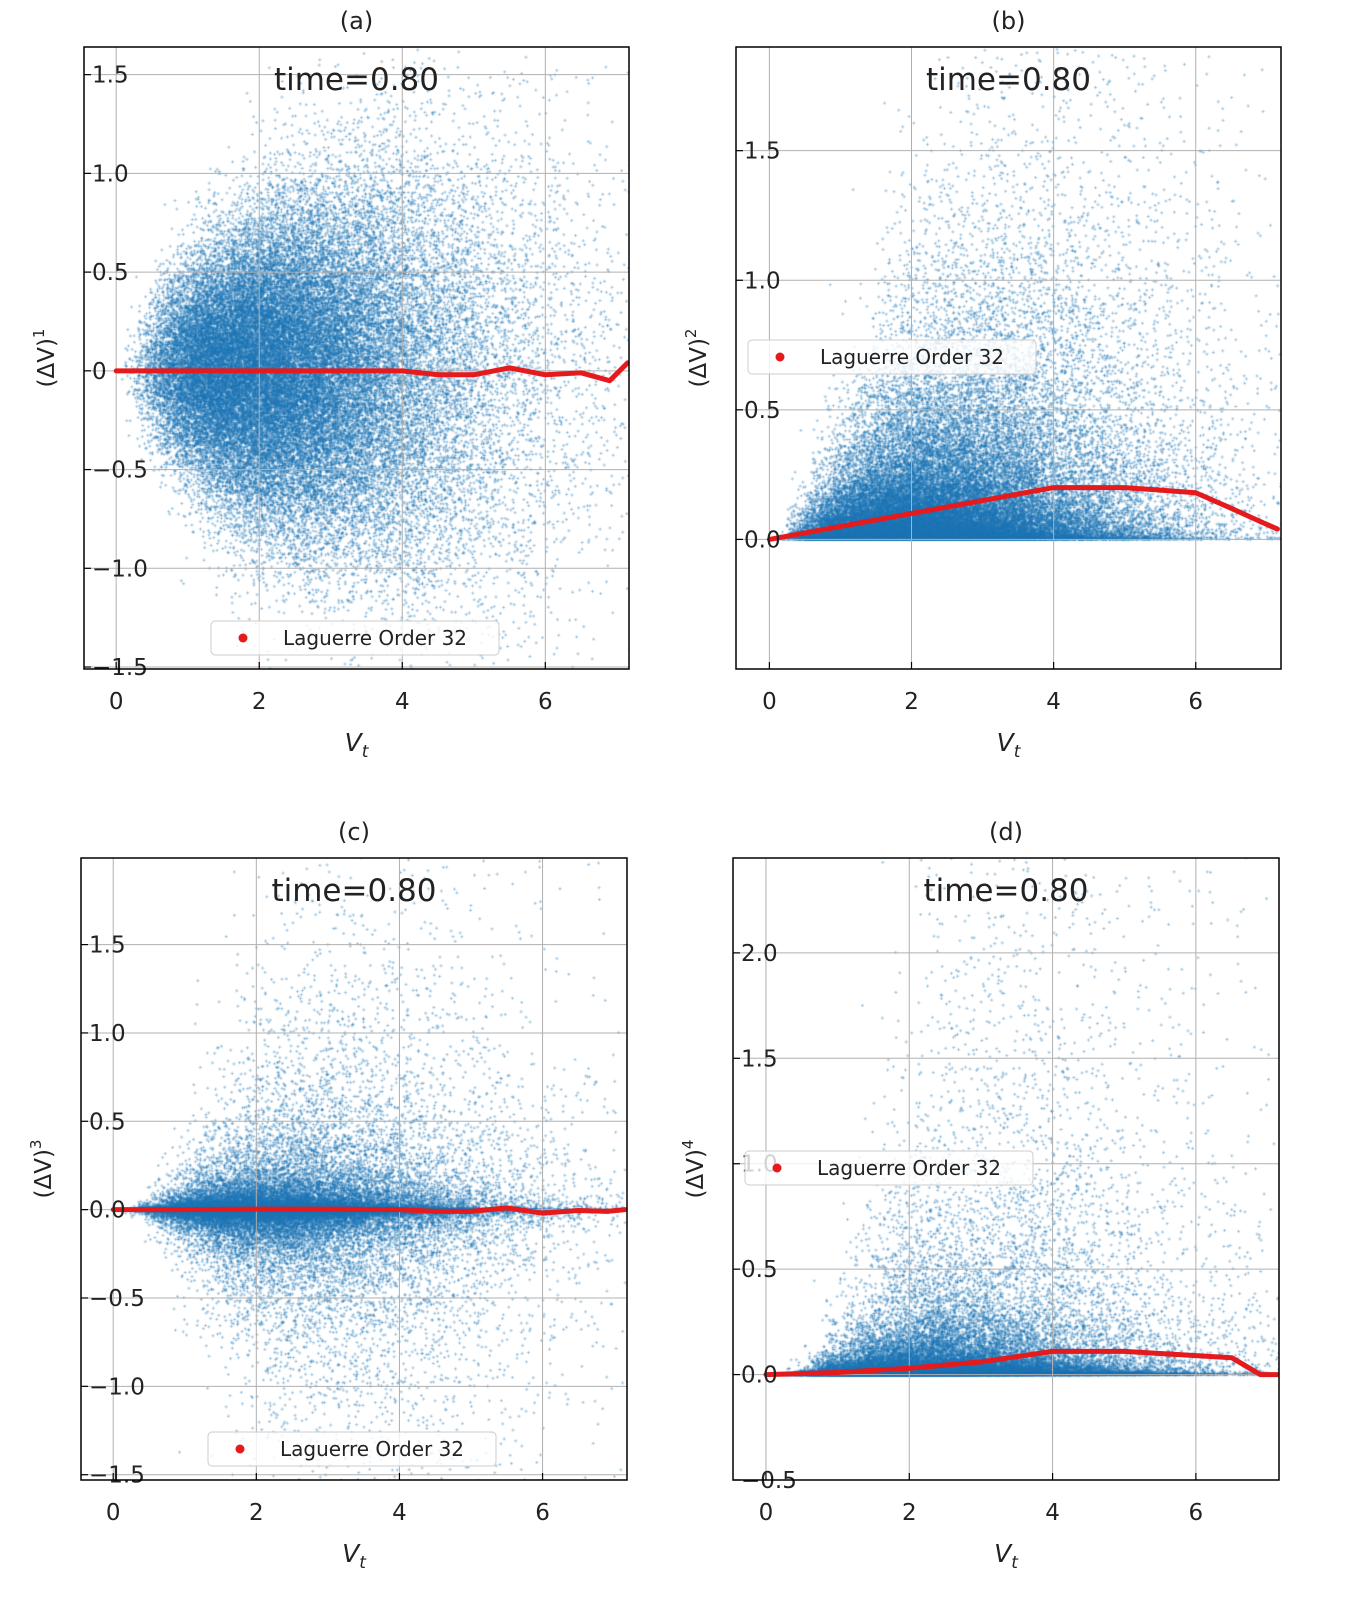 Image resolution: width=1350 pixels, height=1604 pixels. What do you see at coordinates (691, 334) in the screenshot?
I see `y-label-sup: 2` at bounding box center [691, 334].